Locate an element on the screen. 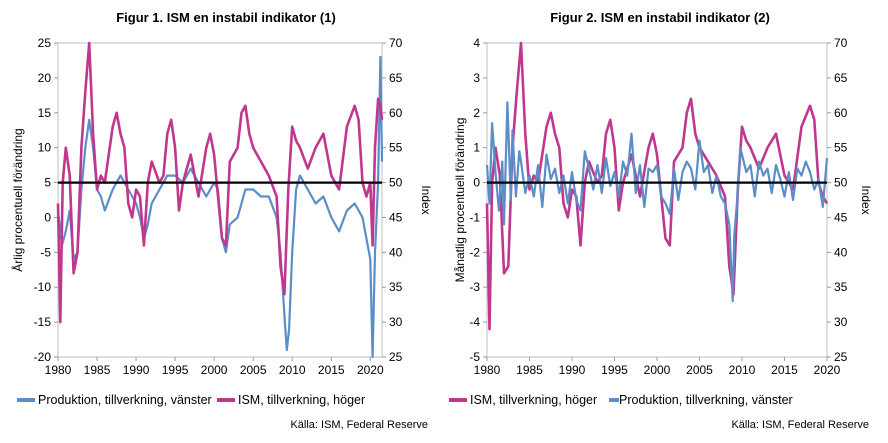 The image size is (888, 443). y-tick-label: -3 is located at coordinates (474, 287).